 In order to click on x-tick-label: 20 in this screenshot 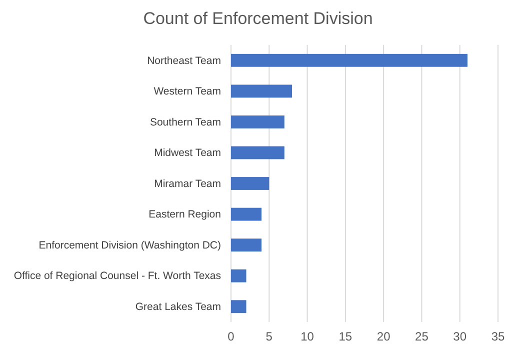, I will do `click(383, 337)`.